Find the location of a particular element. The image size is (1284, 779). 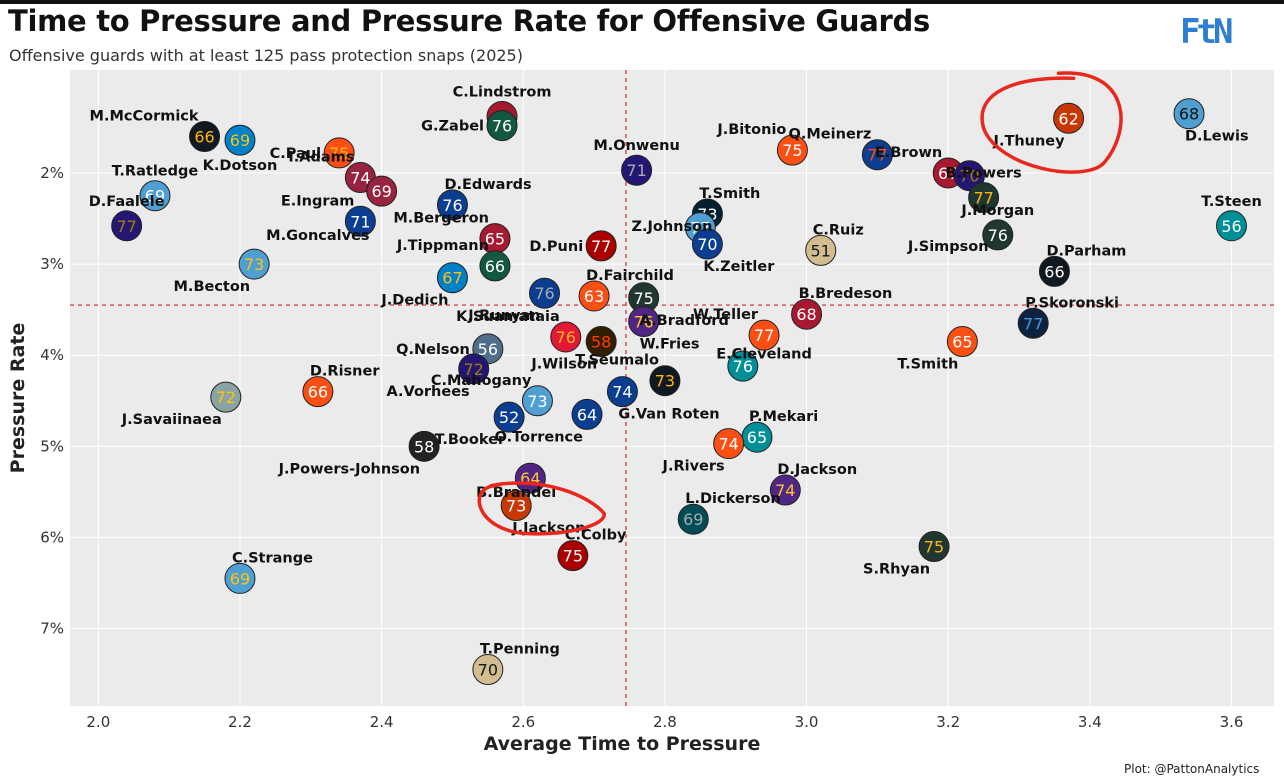

jersey-number: 56 is located at coordinates (1231, 226).